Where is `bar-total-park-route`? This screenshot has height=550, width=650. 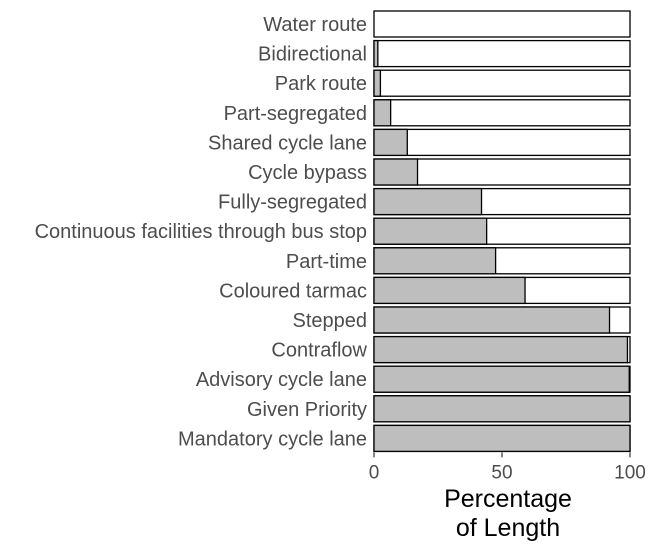
bar-total-park-route is located at coordinates (502, 83).